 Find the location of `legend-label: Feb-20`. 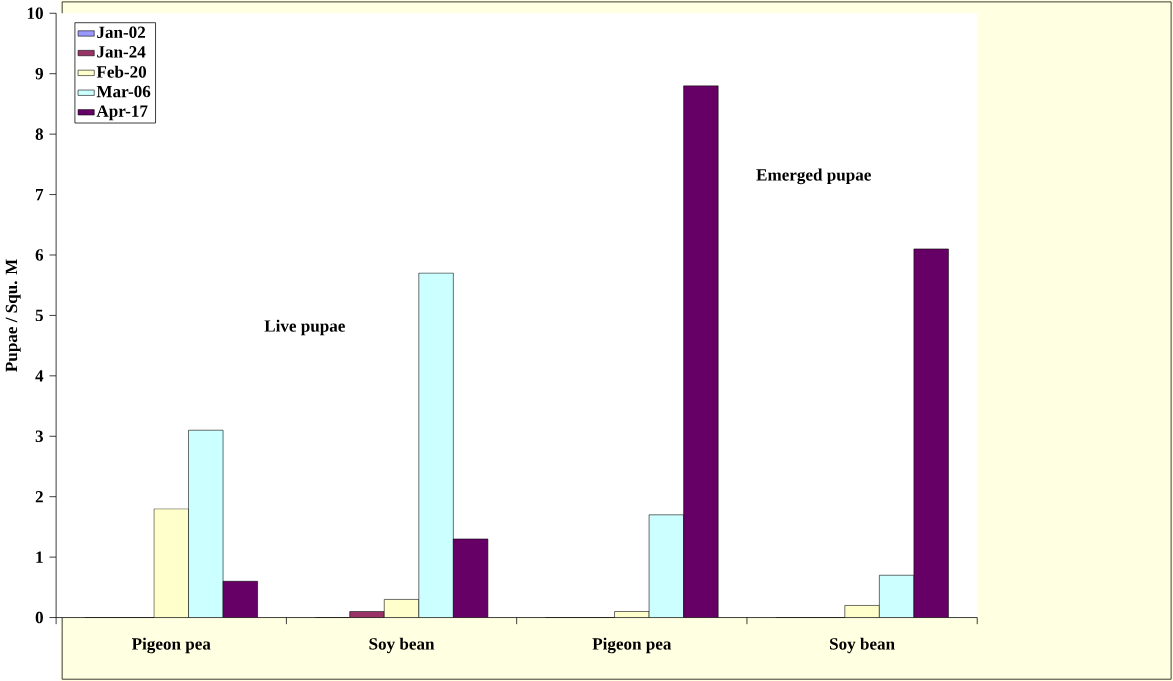

legend-label: Feb-20 is located at coordinates (121, 71).